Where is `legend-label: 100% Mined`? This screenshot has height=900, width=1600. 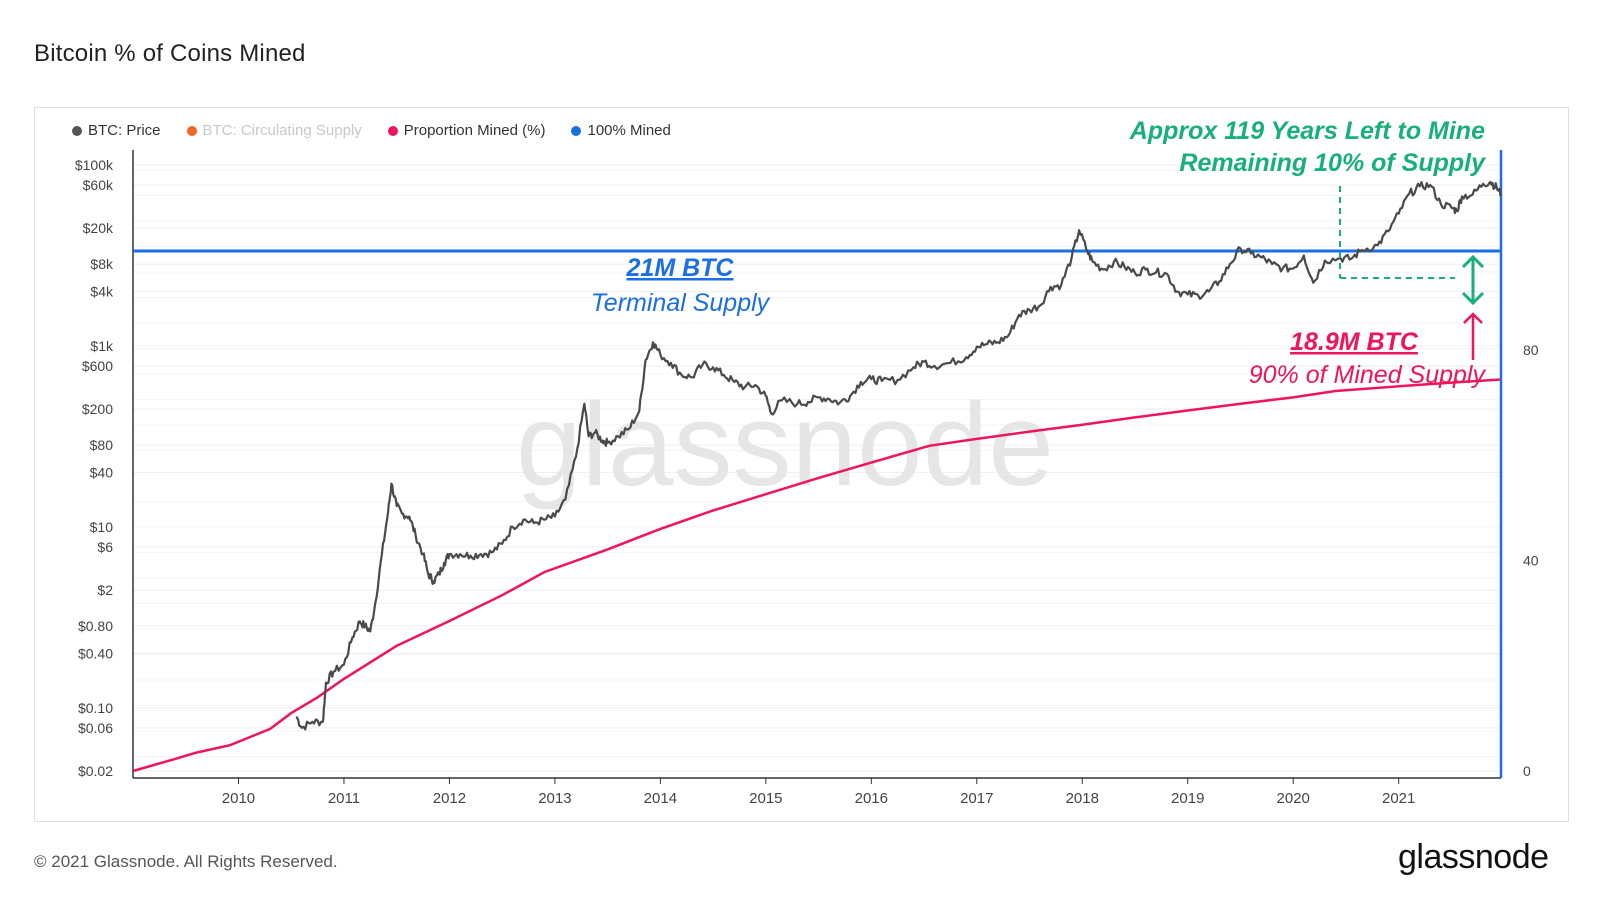
legend-label: 100% Mined is located at coordinates (629, 130).